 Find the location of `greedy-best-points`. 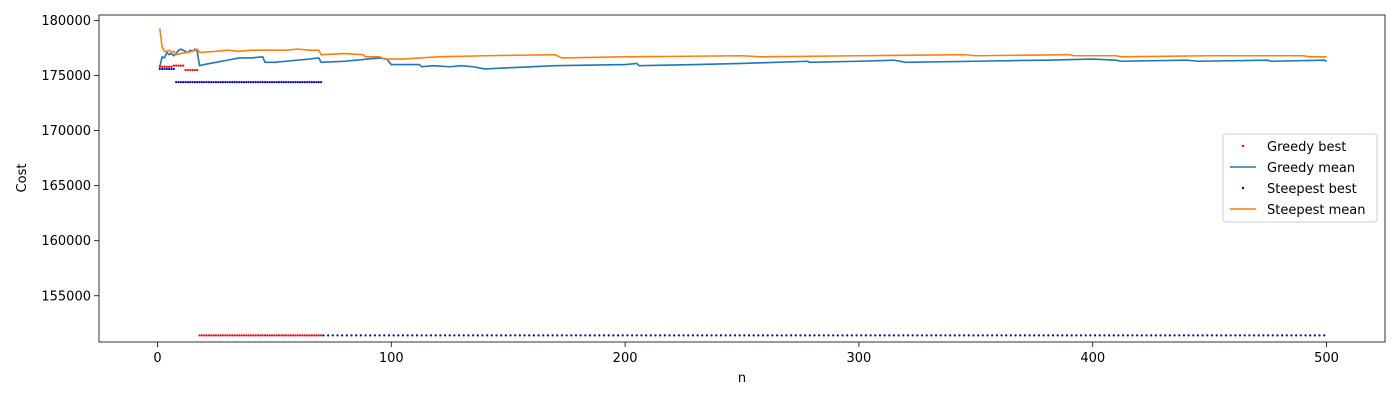

greedy-best-points is located at coordinates (240, 200).